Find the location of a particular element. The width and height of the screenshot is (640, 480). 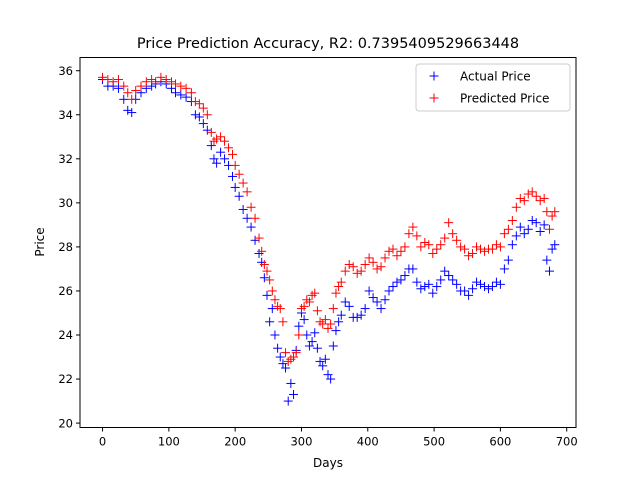

y-tick-label: 36 is located at coordinates (65, 71).